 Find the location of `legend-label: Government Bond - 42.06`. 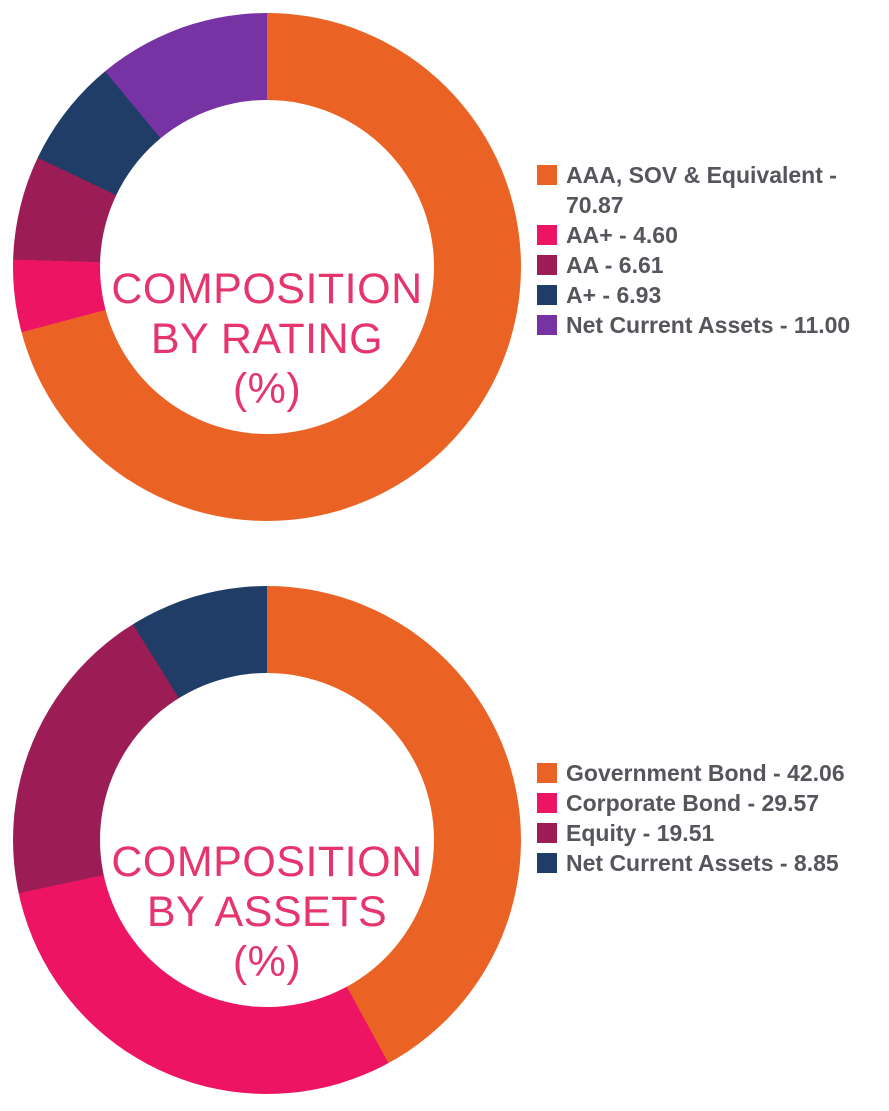

legend-label: Government Bond - 42.06 is located at coordinates (705, 773).